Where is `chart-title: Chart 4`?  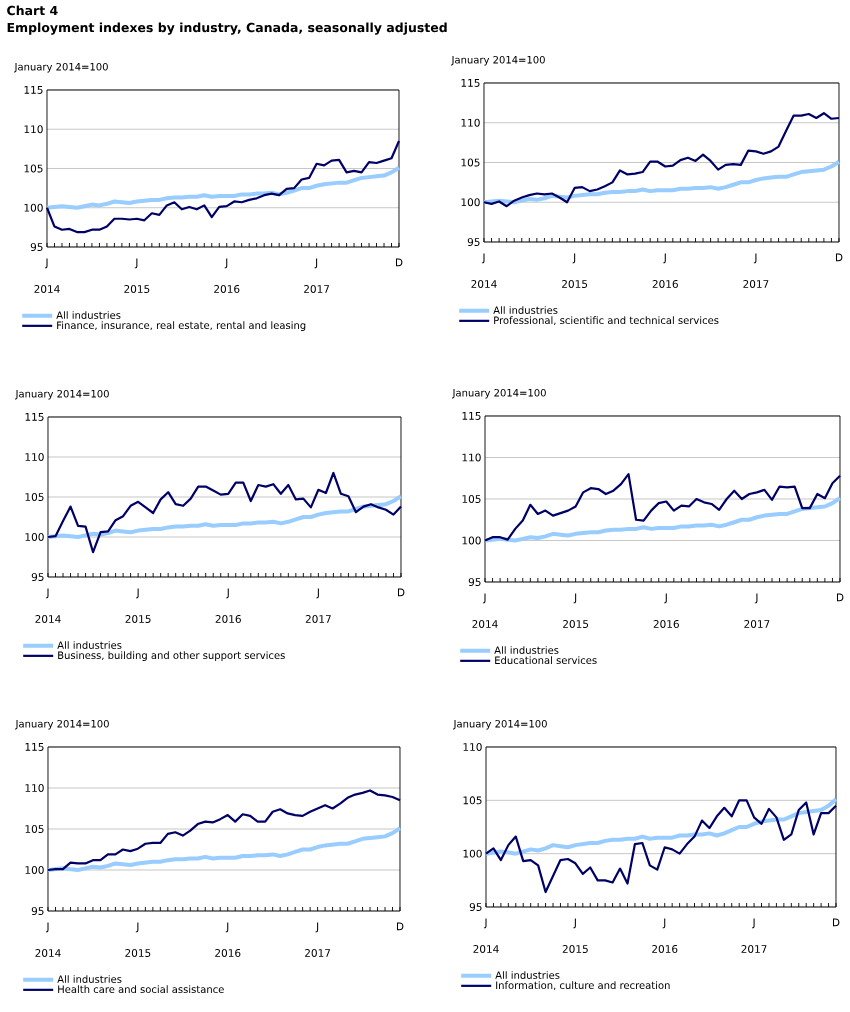 chart-title: Chart 4 is located at coordinates (32, 10).